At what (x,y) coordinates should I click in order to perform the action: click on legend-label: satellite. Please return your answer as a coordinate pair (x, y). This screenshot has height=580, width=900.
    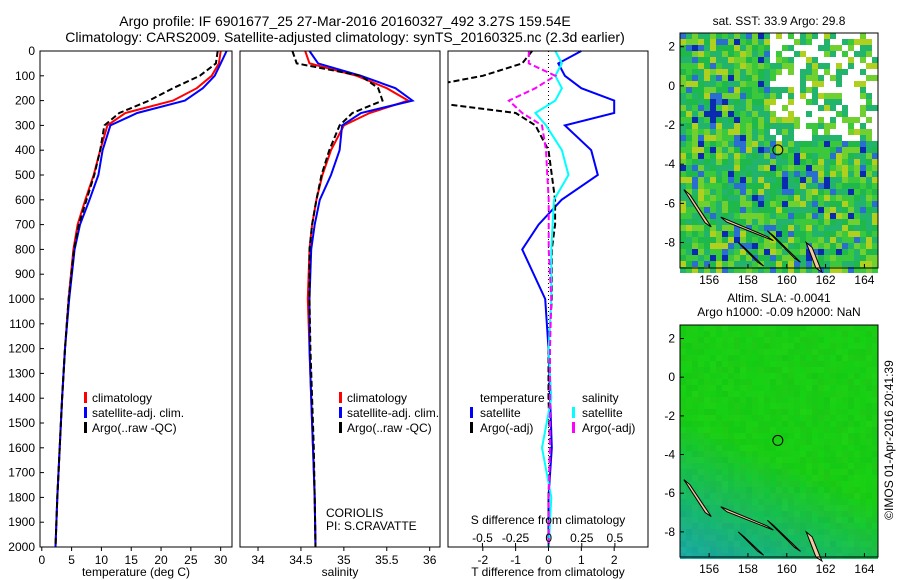
    Looking at the image, I should click on (602, 413).